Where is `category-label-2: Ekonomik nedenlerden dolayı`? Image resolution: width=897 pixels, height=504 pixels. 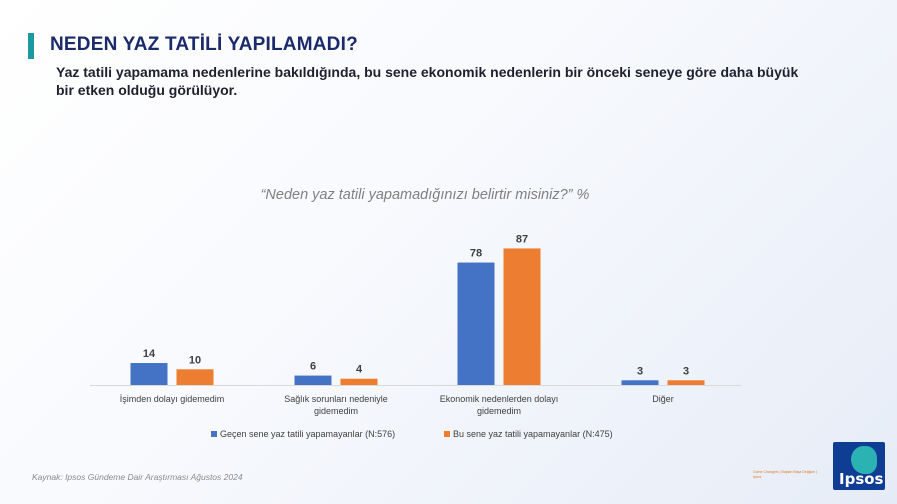
category-label-2: Ekonomik nedenlerden dolayı is located at coordinates (499, 399).